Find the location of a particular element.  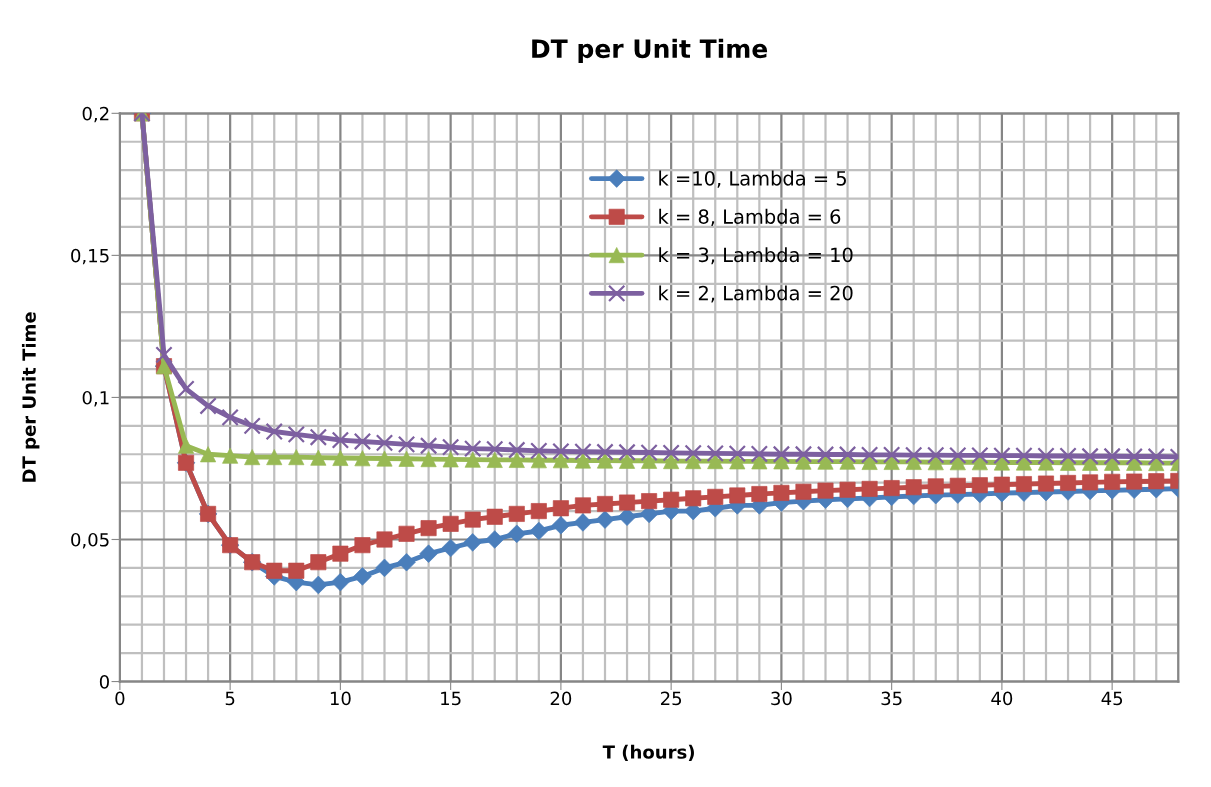

legend-label: k = 8, Lambda = 6 is located at coordinates (750, 217).